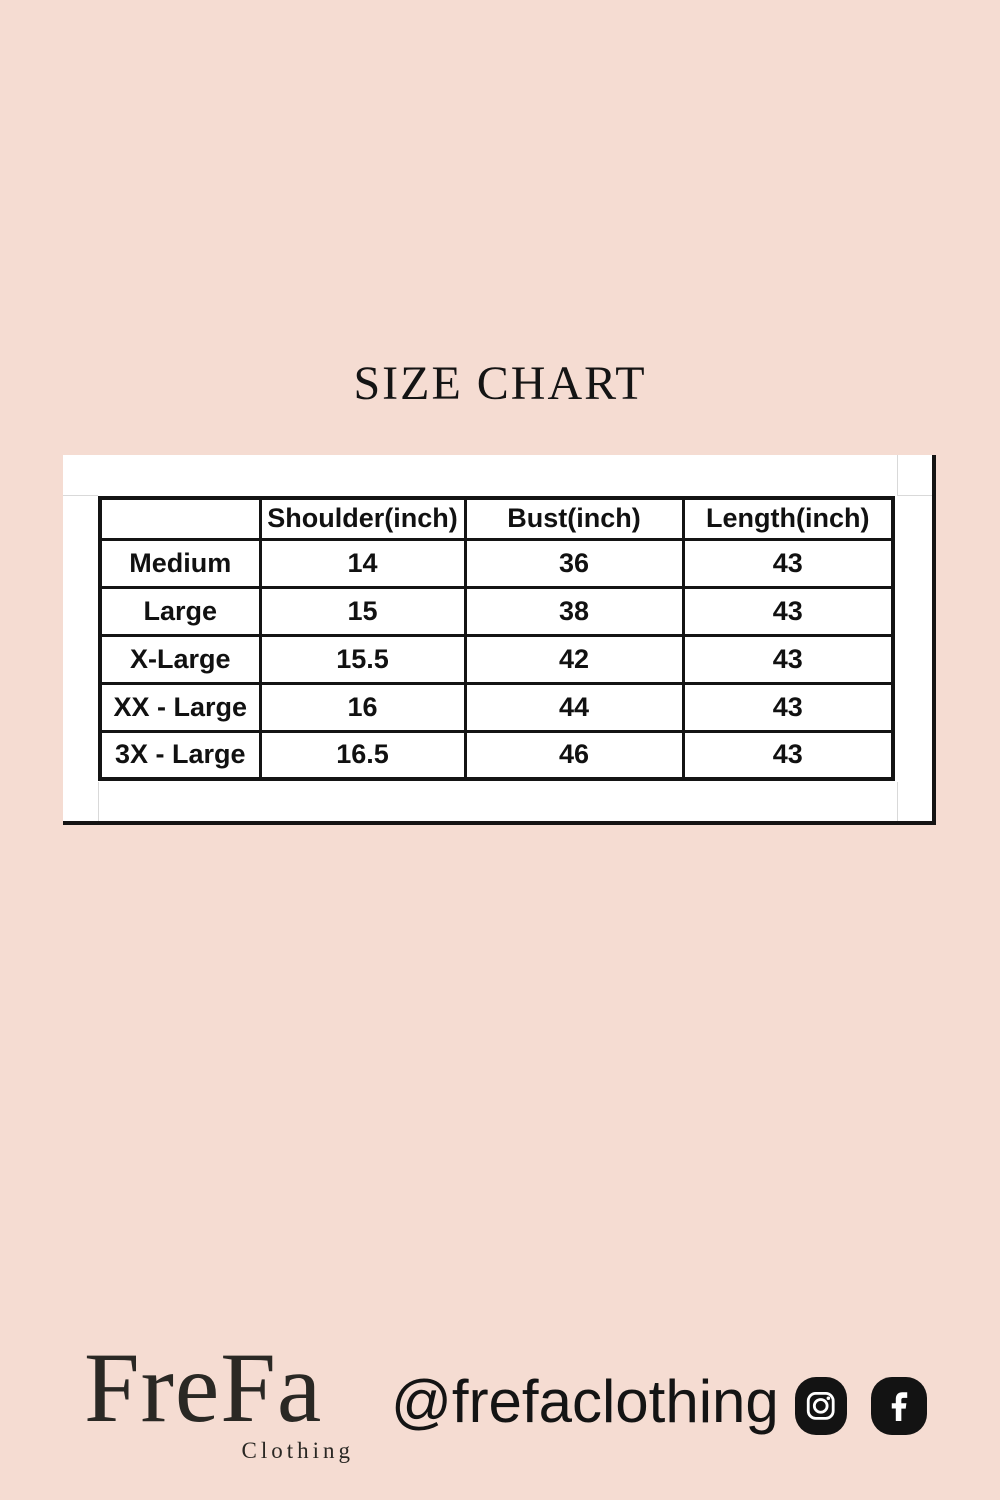  What do you see at coordinates (362, 659) in the screenshot?
I see `shoulder-value-cell: 15.5` at bounding box center [362, 659].